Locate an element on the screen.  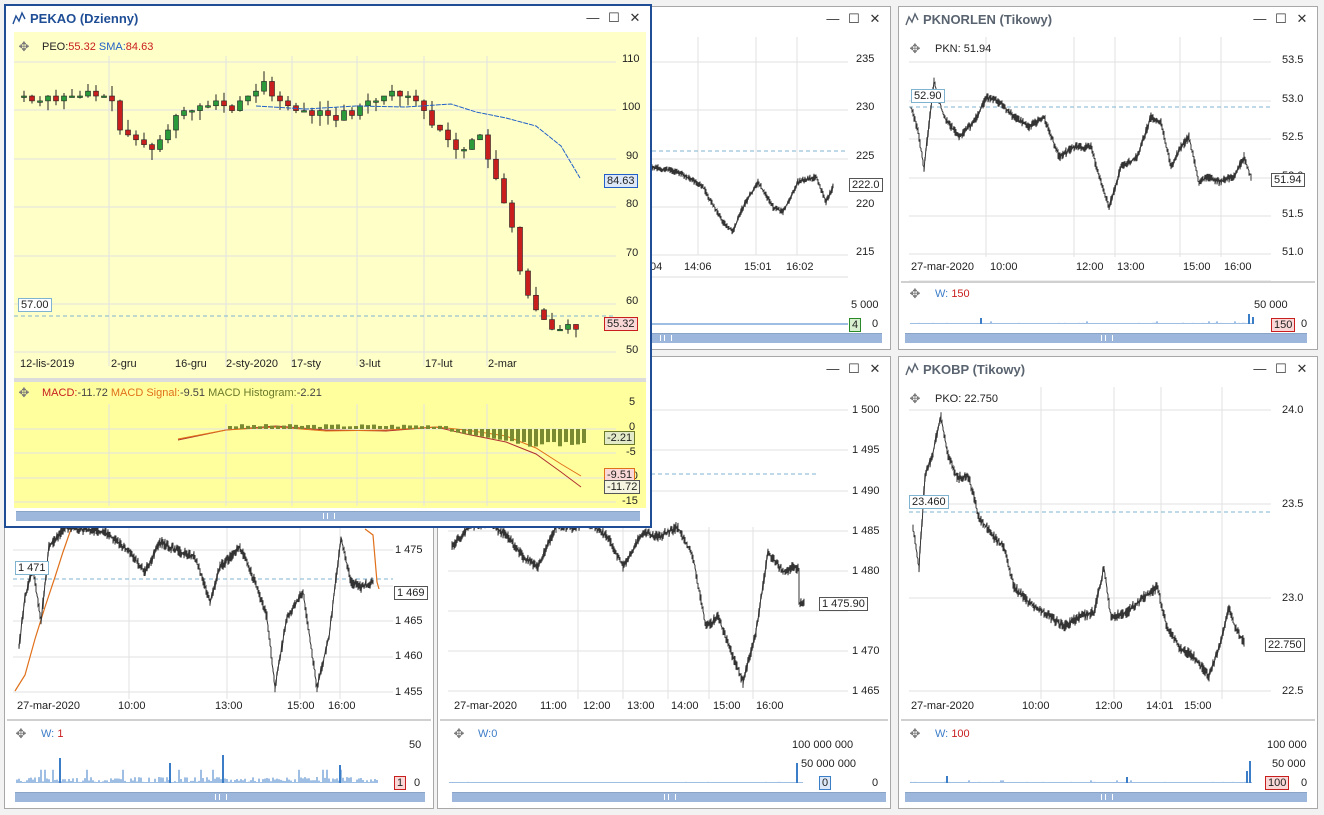
macd-y-tick: 5 is located at coordinates (632, 402).